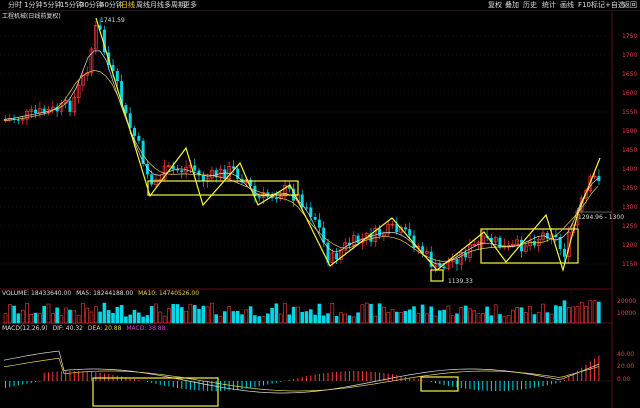  I want to click on high-price-label: 1741.59, so click(112, 20).